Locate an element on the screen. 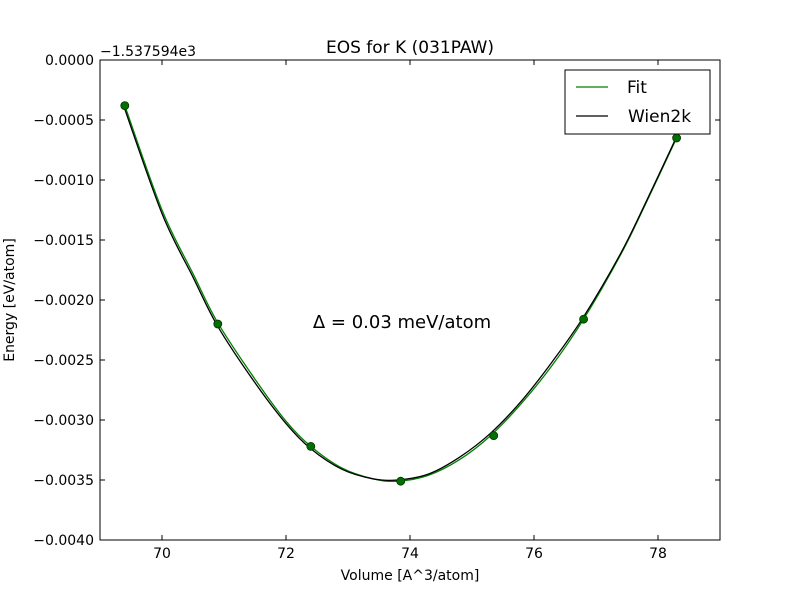 This screenshot has height=600, width=800. y-axis-label: Energy [eV/atom] is located at coordinates (10, 300).